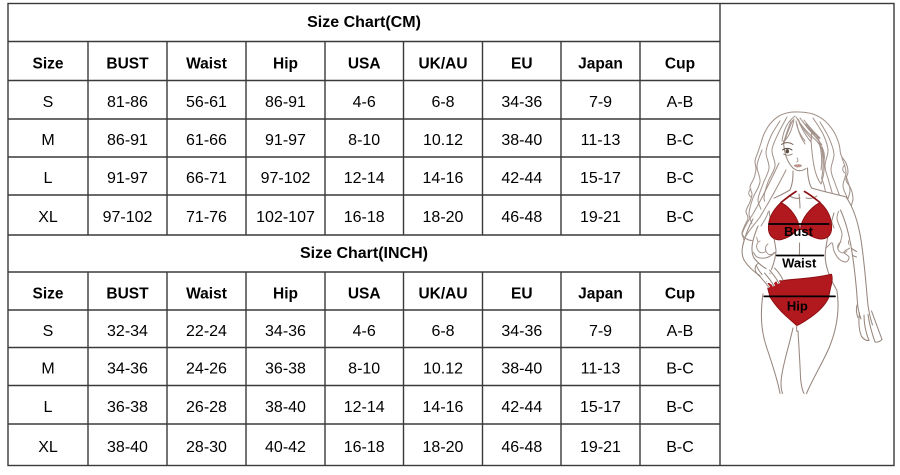  What do you see at coordinates (206, 369) in the screenshot?
I see `svg-text: 24-26` at bounding box center [206, 369].